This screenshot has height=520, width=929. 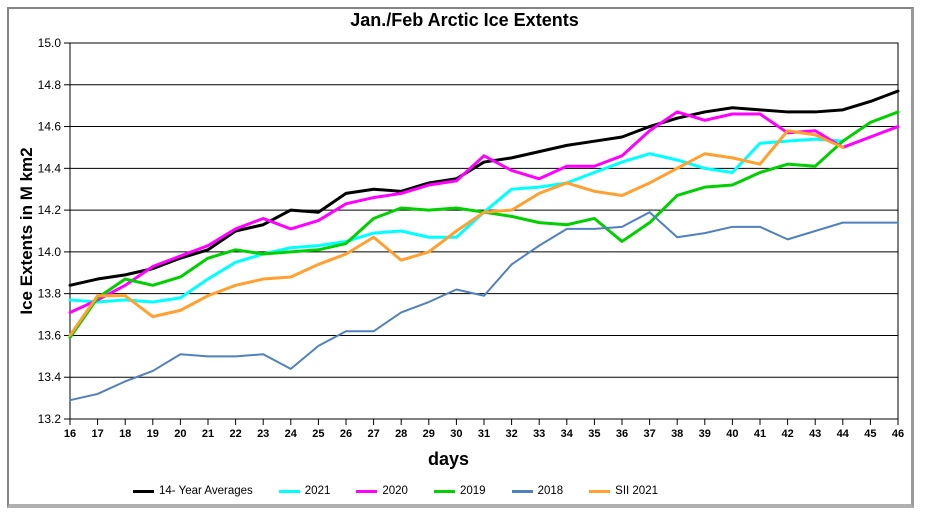 I want to click on legend-item-1: 2021, so click(x=304, y=491).